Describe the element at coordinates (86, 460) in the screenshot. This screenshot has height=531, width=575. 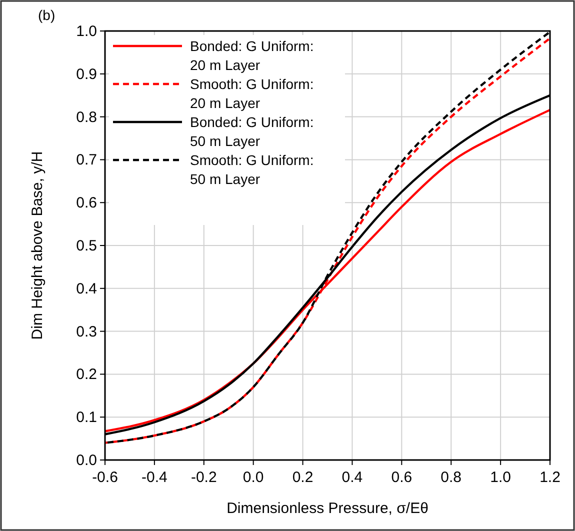
I see `y-tick-label: 0.0` at that location.